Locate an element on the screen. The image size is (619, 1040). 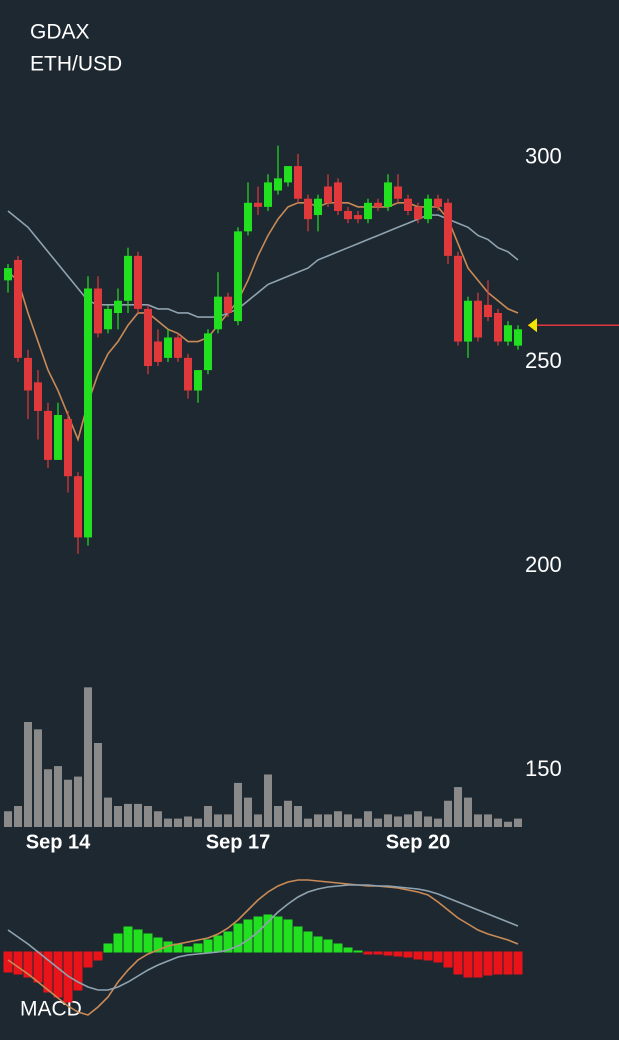
x-tick-label: Sep 20 is located at coordinates (418, 842).